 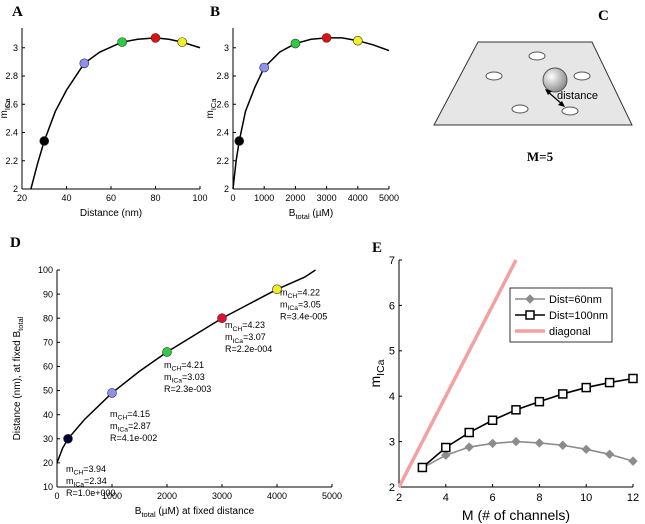 What do you see at coordinates (195, 512) in the screenshot?
I see `x-axis-label: Btotal (µM) at fixed distance` at bounding box center [195, 512].